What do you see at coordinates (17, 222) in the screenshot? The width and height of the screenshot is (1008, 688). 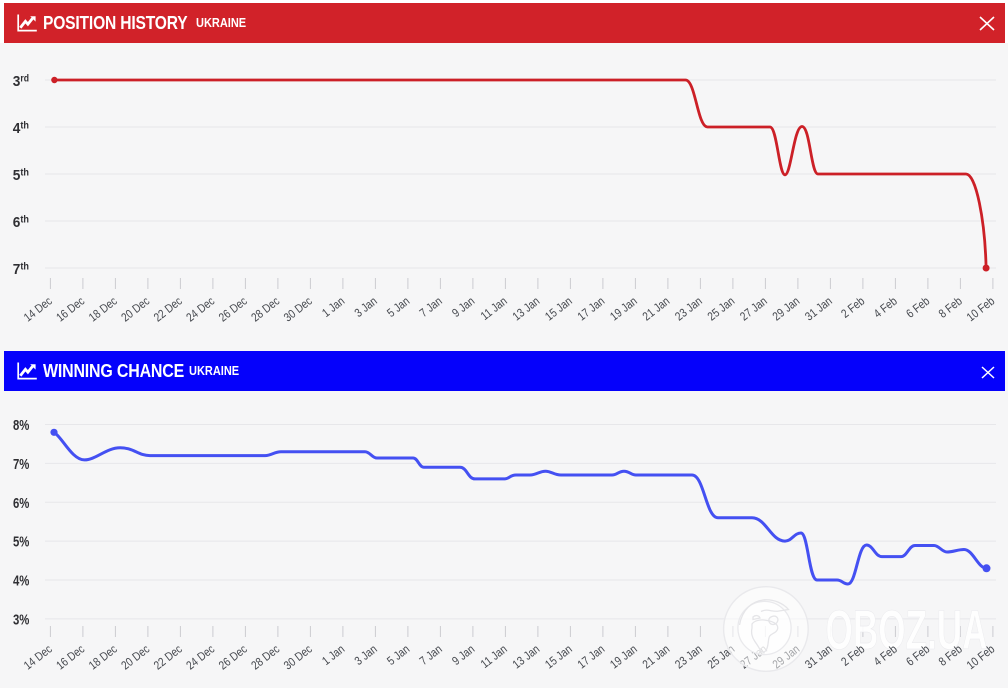 I see `svg-text: 6` at bounding box center [17, 222].